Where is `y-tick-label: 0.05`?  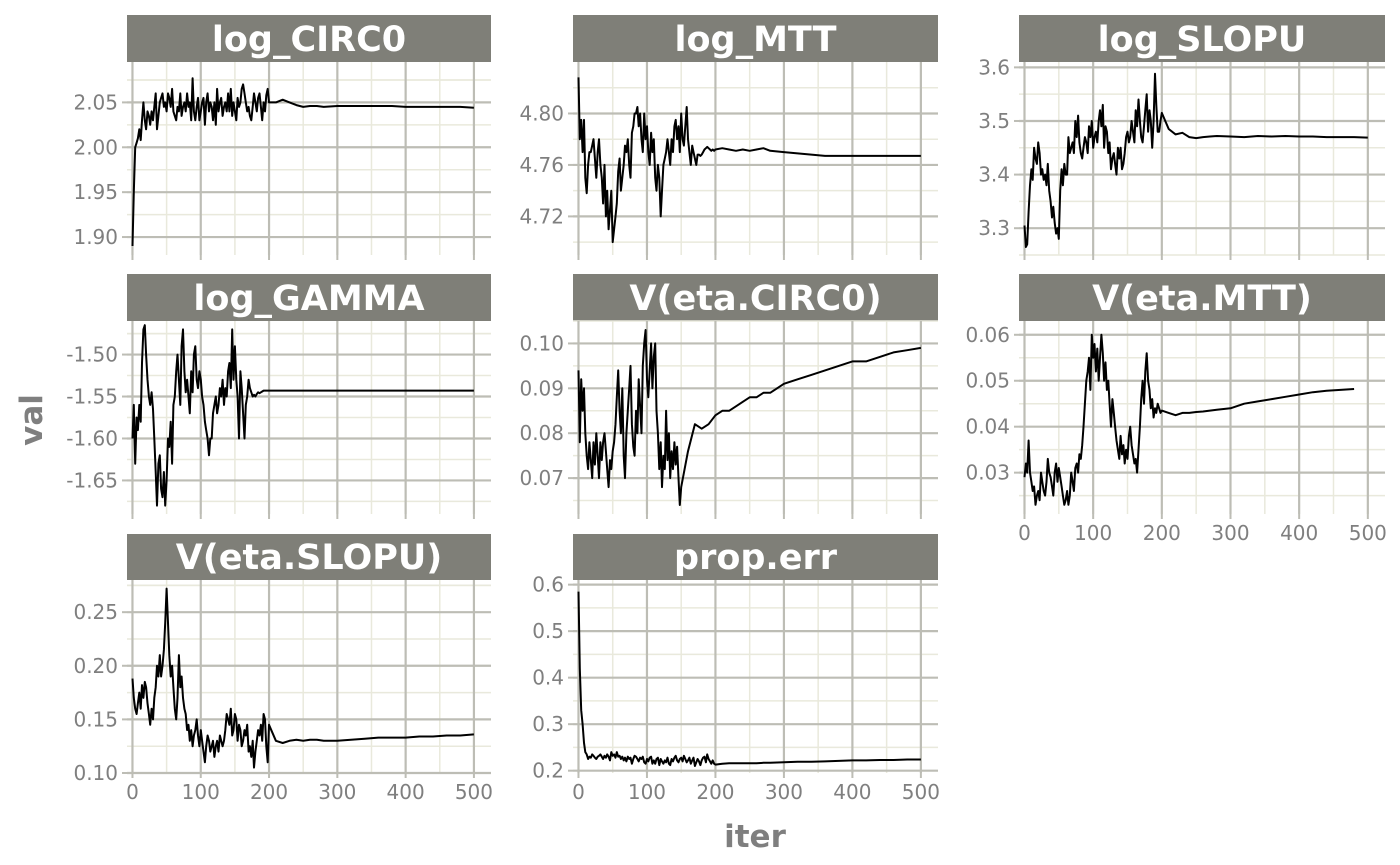 y-tick-label: 0.05 is located at coordinates (987, 381).